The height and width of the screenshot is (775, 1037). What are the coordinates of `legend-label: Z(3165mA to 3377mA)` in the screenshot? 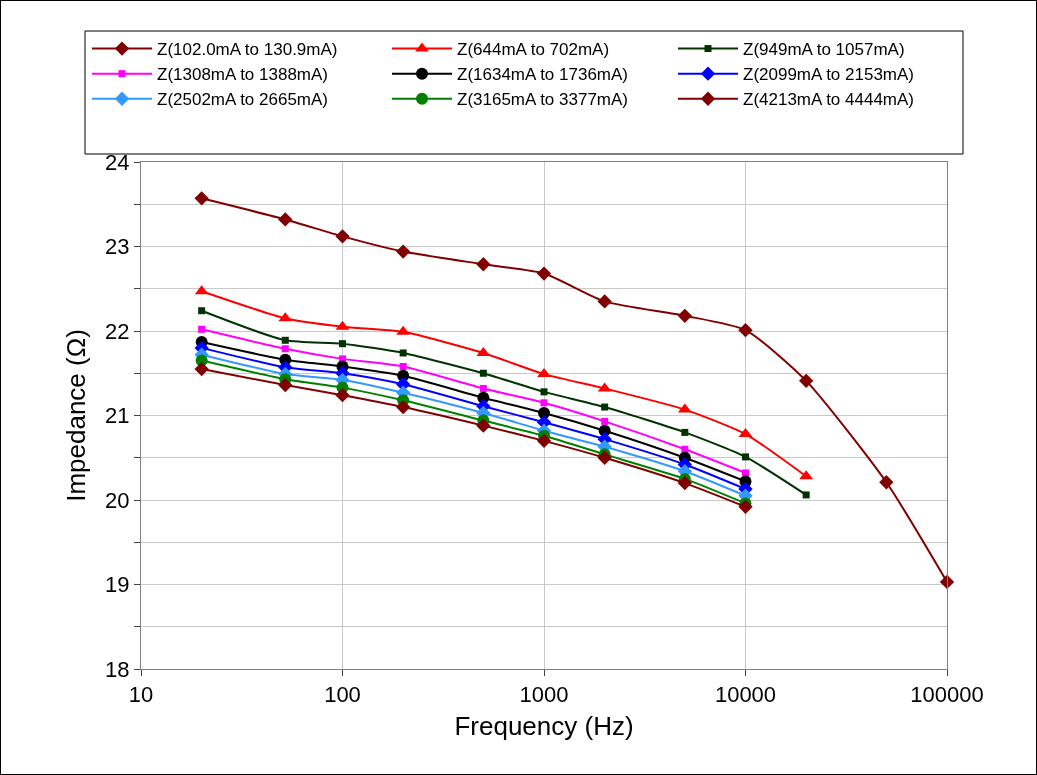 It's located at (543, 100).